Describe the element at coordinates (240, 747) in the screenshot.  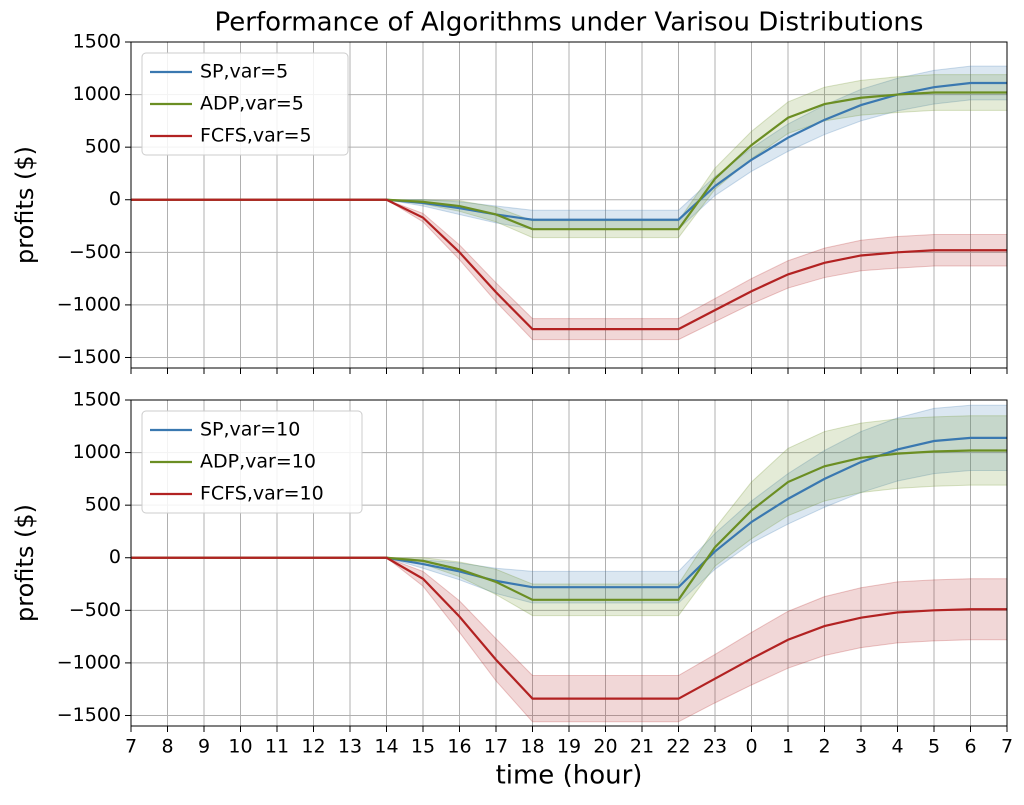
I see `x-tick-label: 10` at that location.